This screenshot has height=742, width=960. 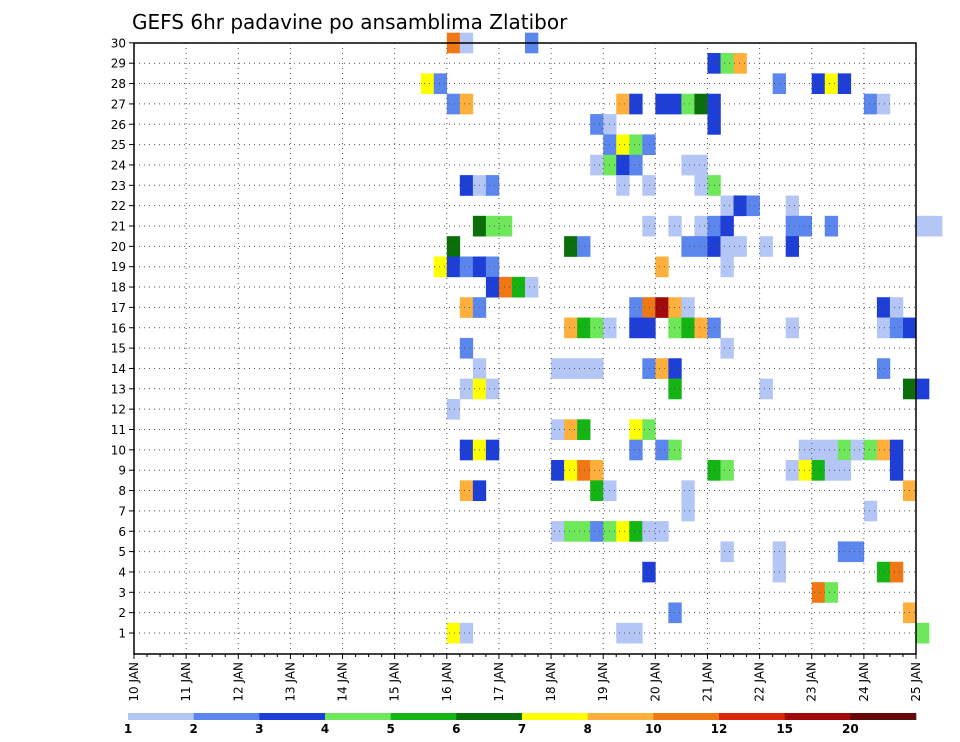 What do you see at coordinates (122, 511) in the screenshot?
I see `y-tick-label: 7` at bounding box center [122, 511].